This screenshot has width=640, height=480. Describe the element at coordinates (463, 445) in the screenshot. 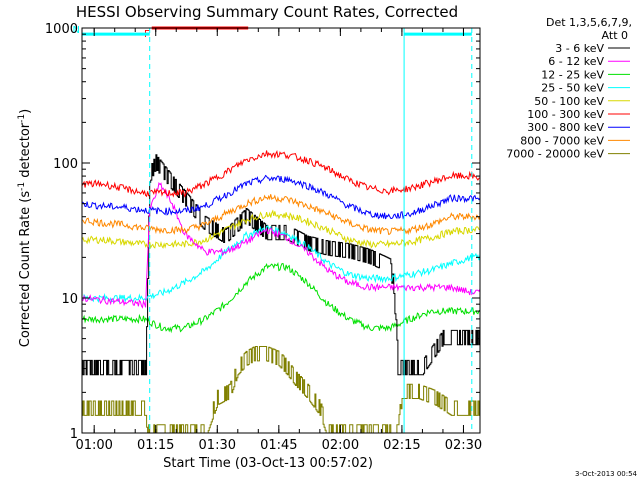

I see `x-tick-label: 02:30` at that location.